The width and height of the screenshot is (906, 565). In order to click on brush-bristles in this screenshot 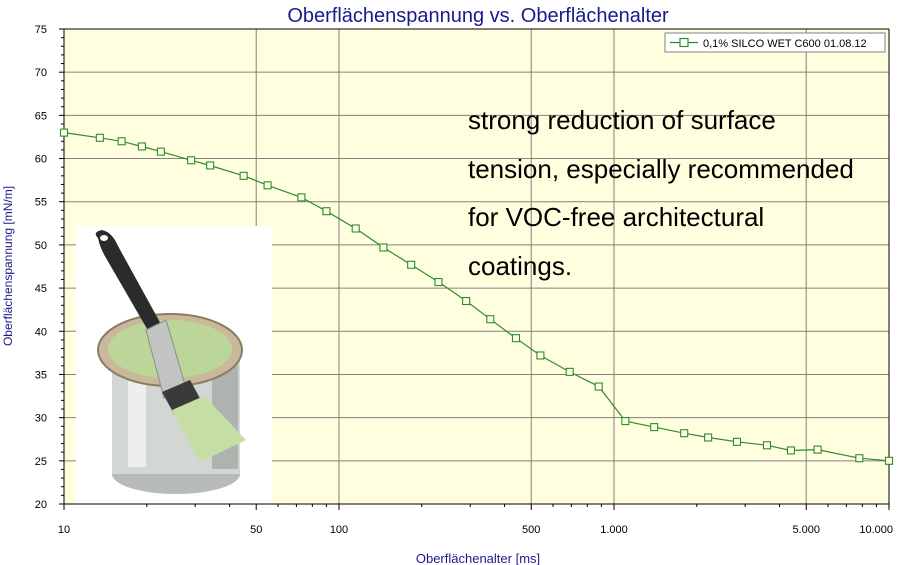, I will do `click(209, 429)`.